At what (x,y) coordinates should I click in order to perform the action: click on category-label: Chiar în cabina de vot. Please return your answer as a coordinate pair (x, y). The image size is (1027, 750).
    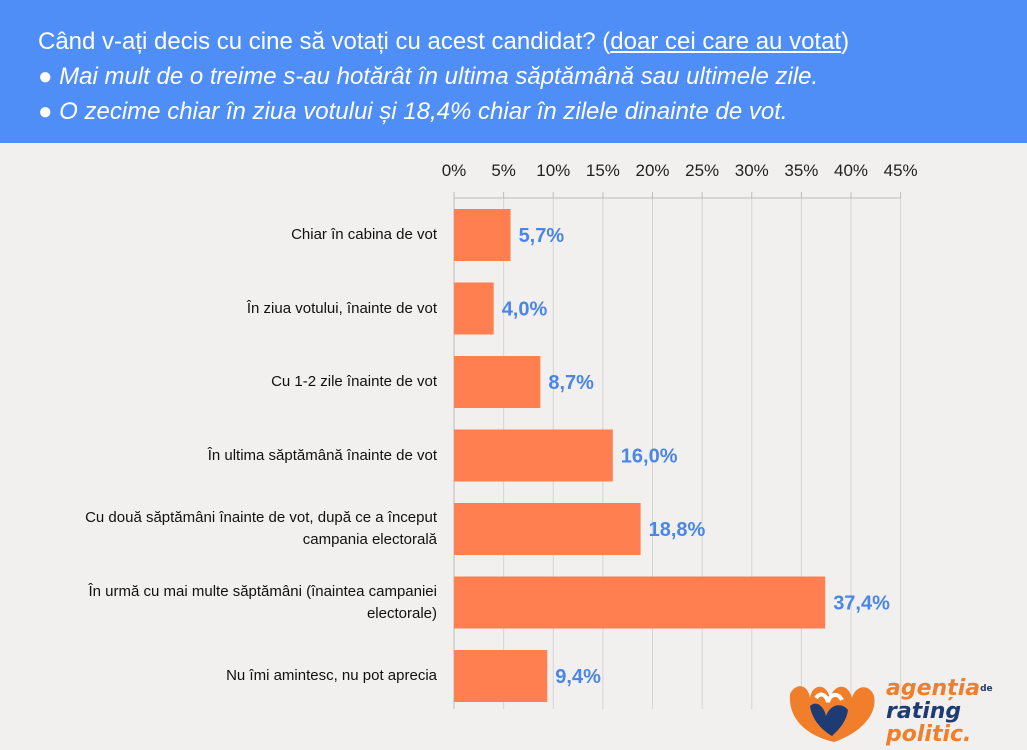
    Looking at the image, I should click on (364, 235).